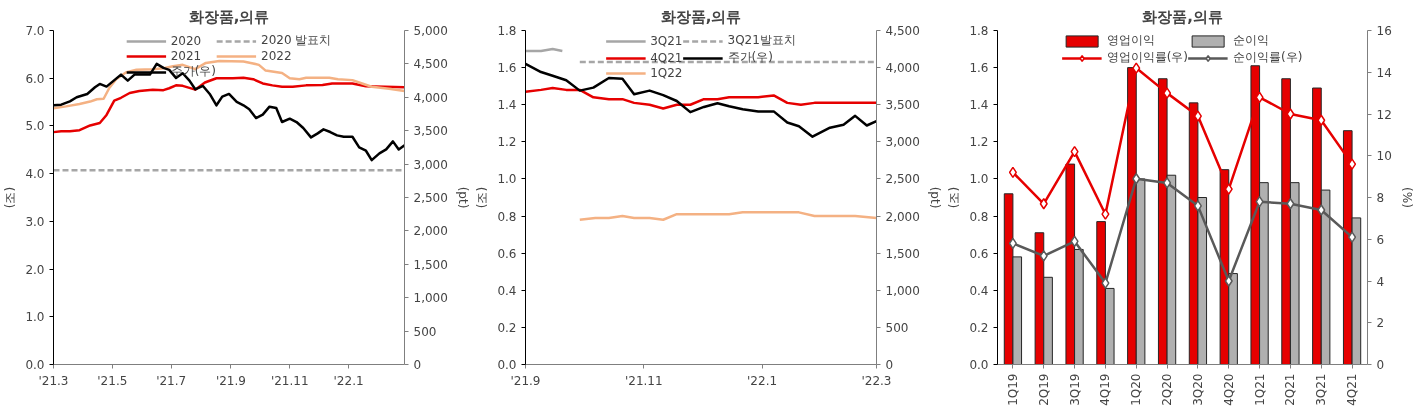  Describe the element at coordinates (1228, 389) in the screenshot. I see `x-tick-label: 4Q20` at that location.